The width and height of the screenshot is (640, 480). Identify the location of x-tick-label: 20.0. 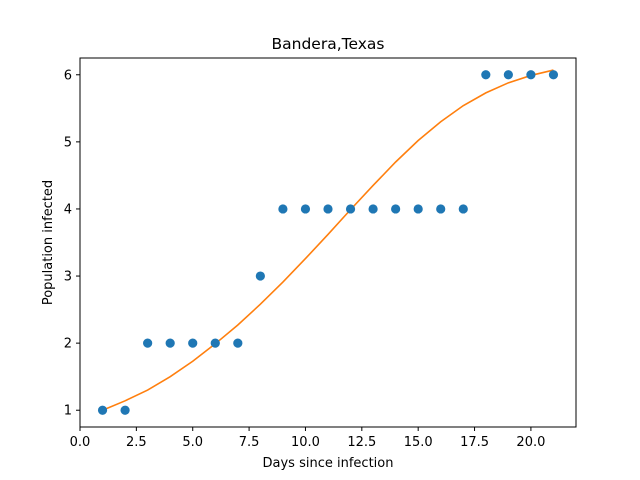
(530, 442).